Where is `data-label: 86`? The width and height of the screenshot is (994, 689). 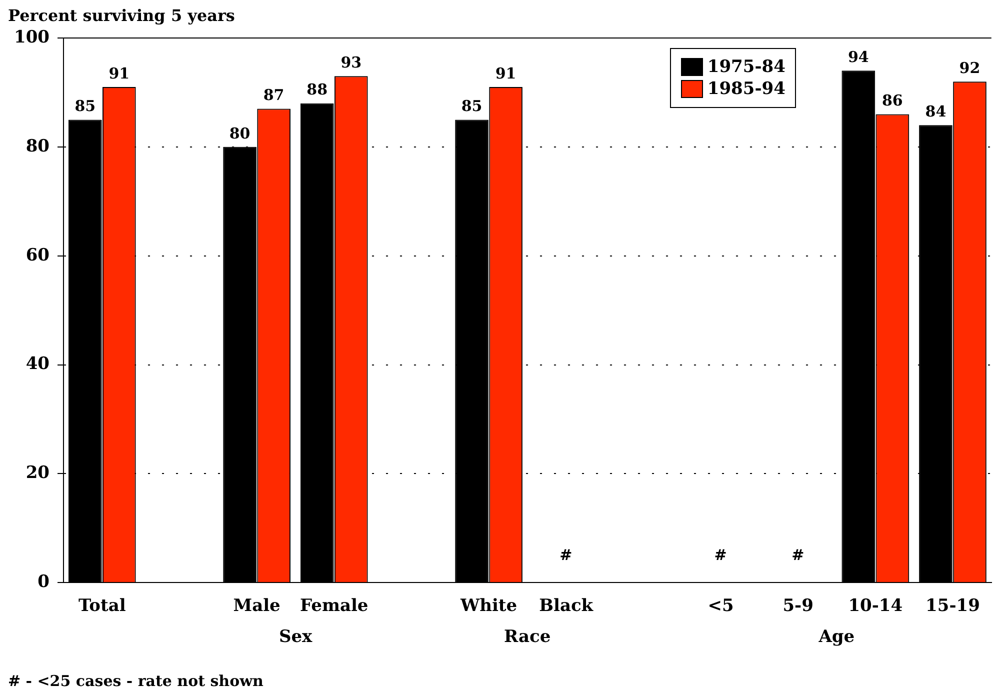 data-label: 86 is located at coordinates (892, 101).